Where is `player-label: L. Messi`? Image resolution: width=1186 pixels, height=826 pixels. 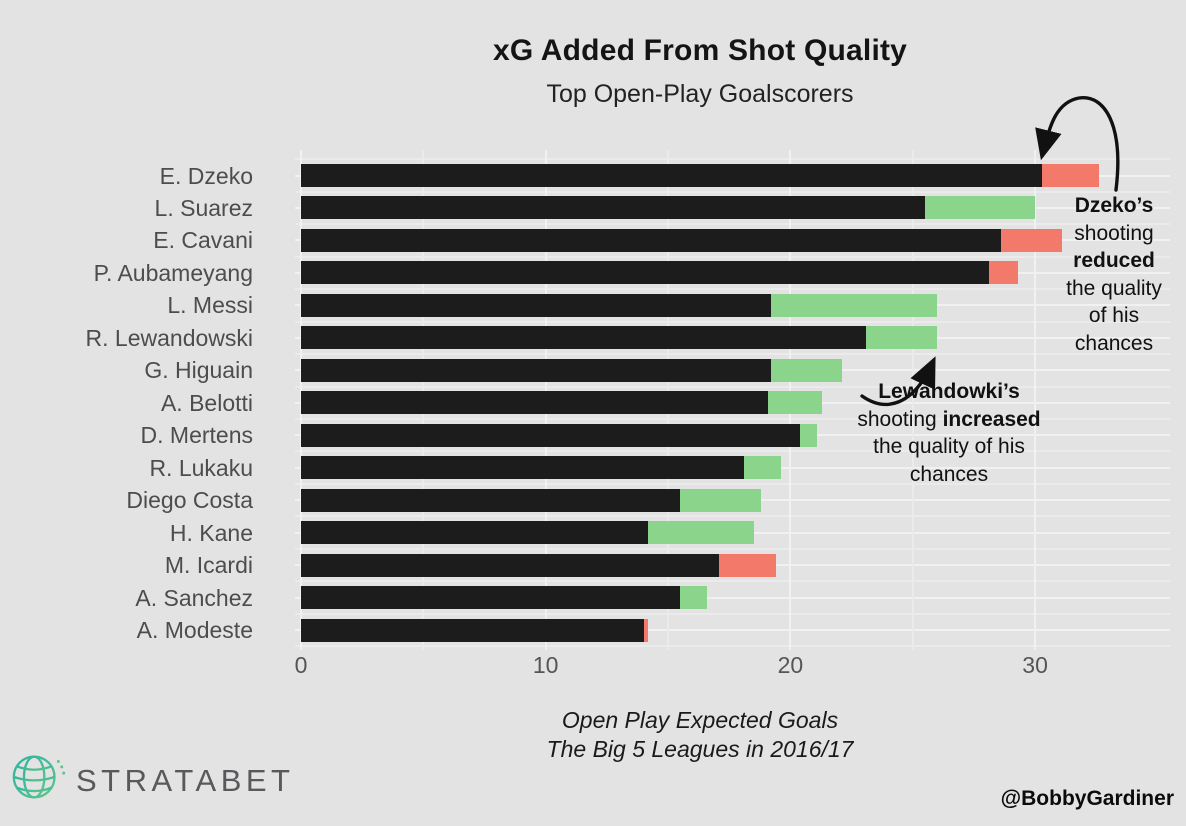 player-label: L. Messi is located at coordinates (210, 305).